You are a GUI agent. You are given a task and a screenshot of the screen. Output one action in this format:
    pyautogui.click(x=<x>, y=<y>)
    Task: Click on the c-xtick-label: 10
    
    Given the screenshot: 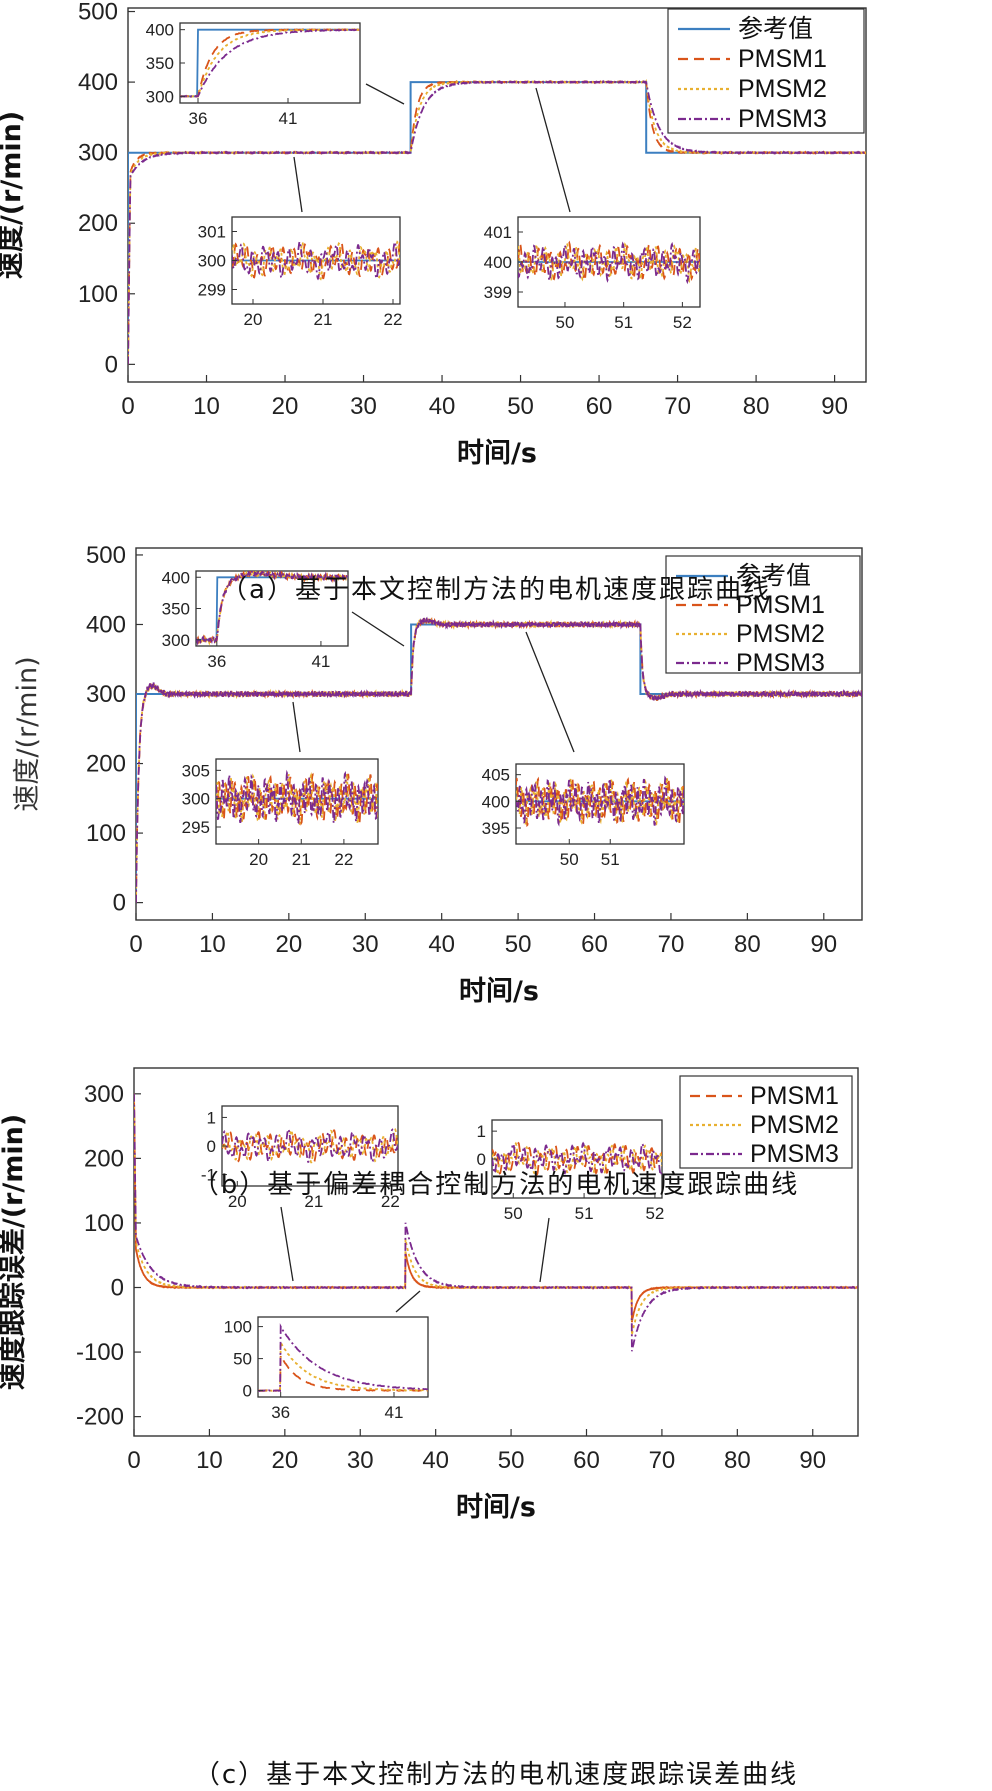 What is the action you would take?
    pyautogui.click(x=209, y=1460)
    